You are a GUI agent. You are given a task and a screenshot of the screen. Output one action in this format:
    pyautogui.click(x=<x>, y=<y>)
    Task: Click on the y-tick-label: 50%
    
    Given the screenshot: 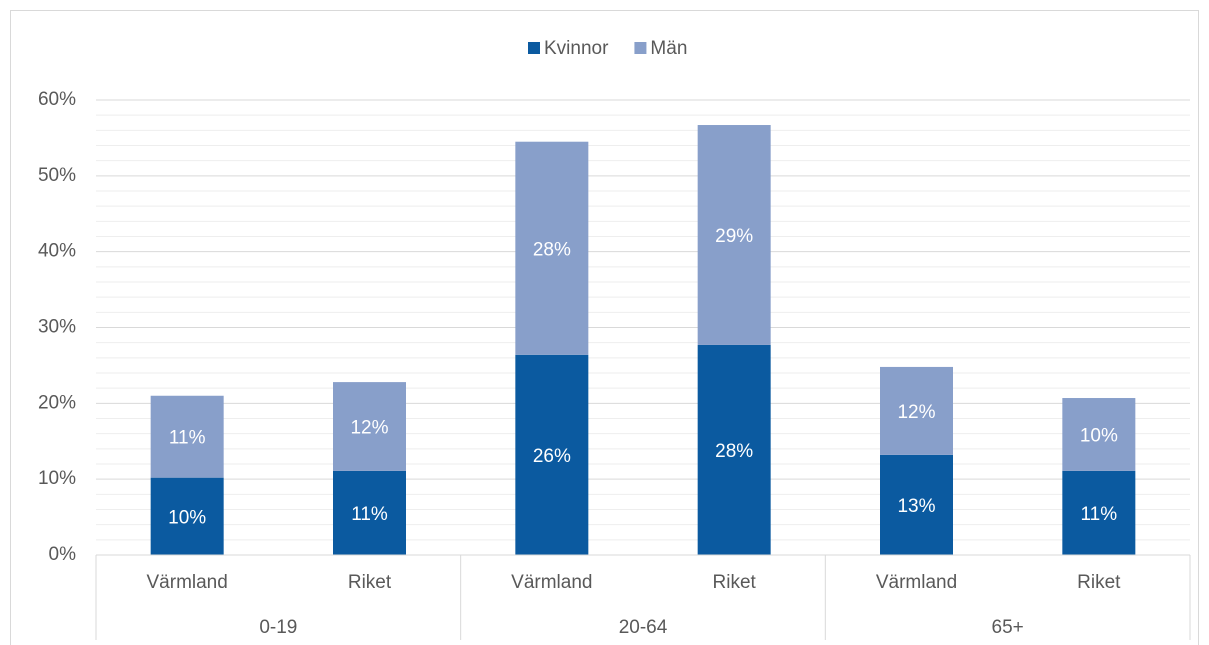 What is the action you would take?
    pyautogui.click(x=57, y=175)
    